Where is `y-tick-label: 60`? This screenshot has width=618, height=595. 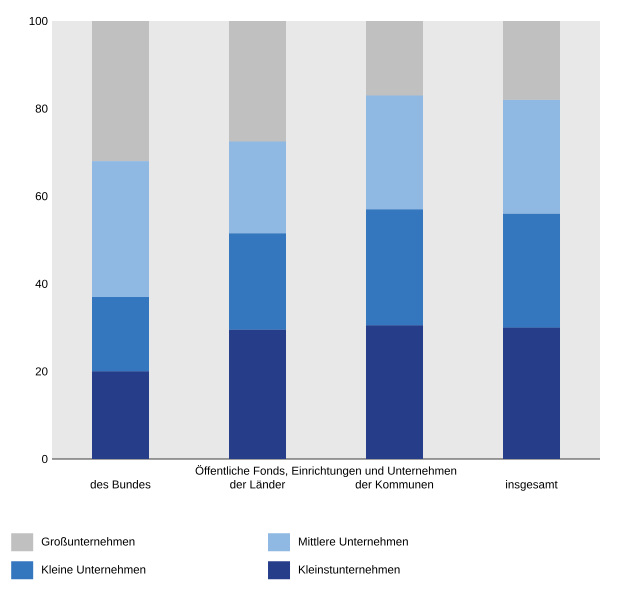 y-tick-label: 60 is located at coordinates (42, 196).